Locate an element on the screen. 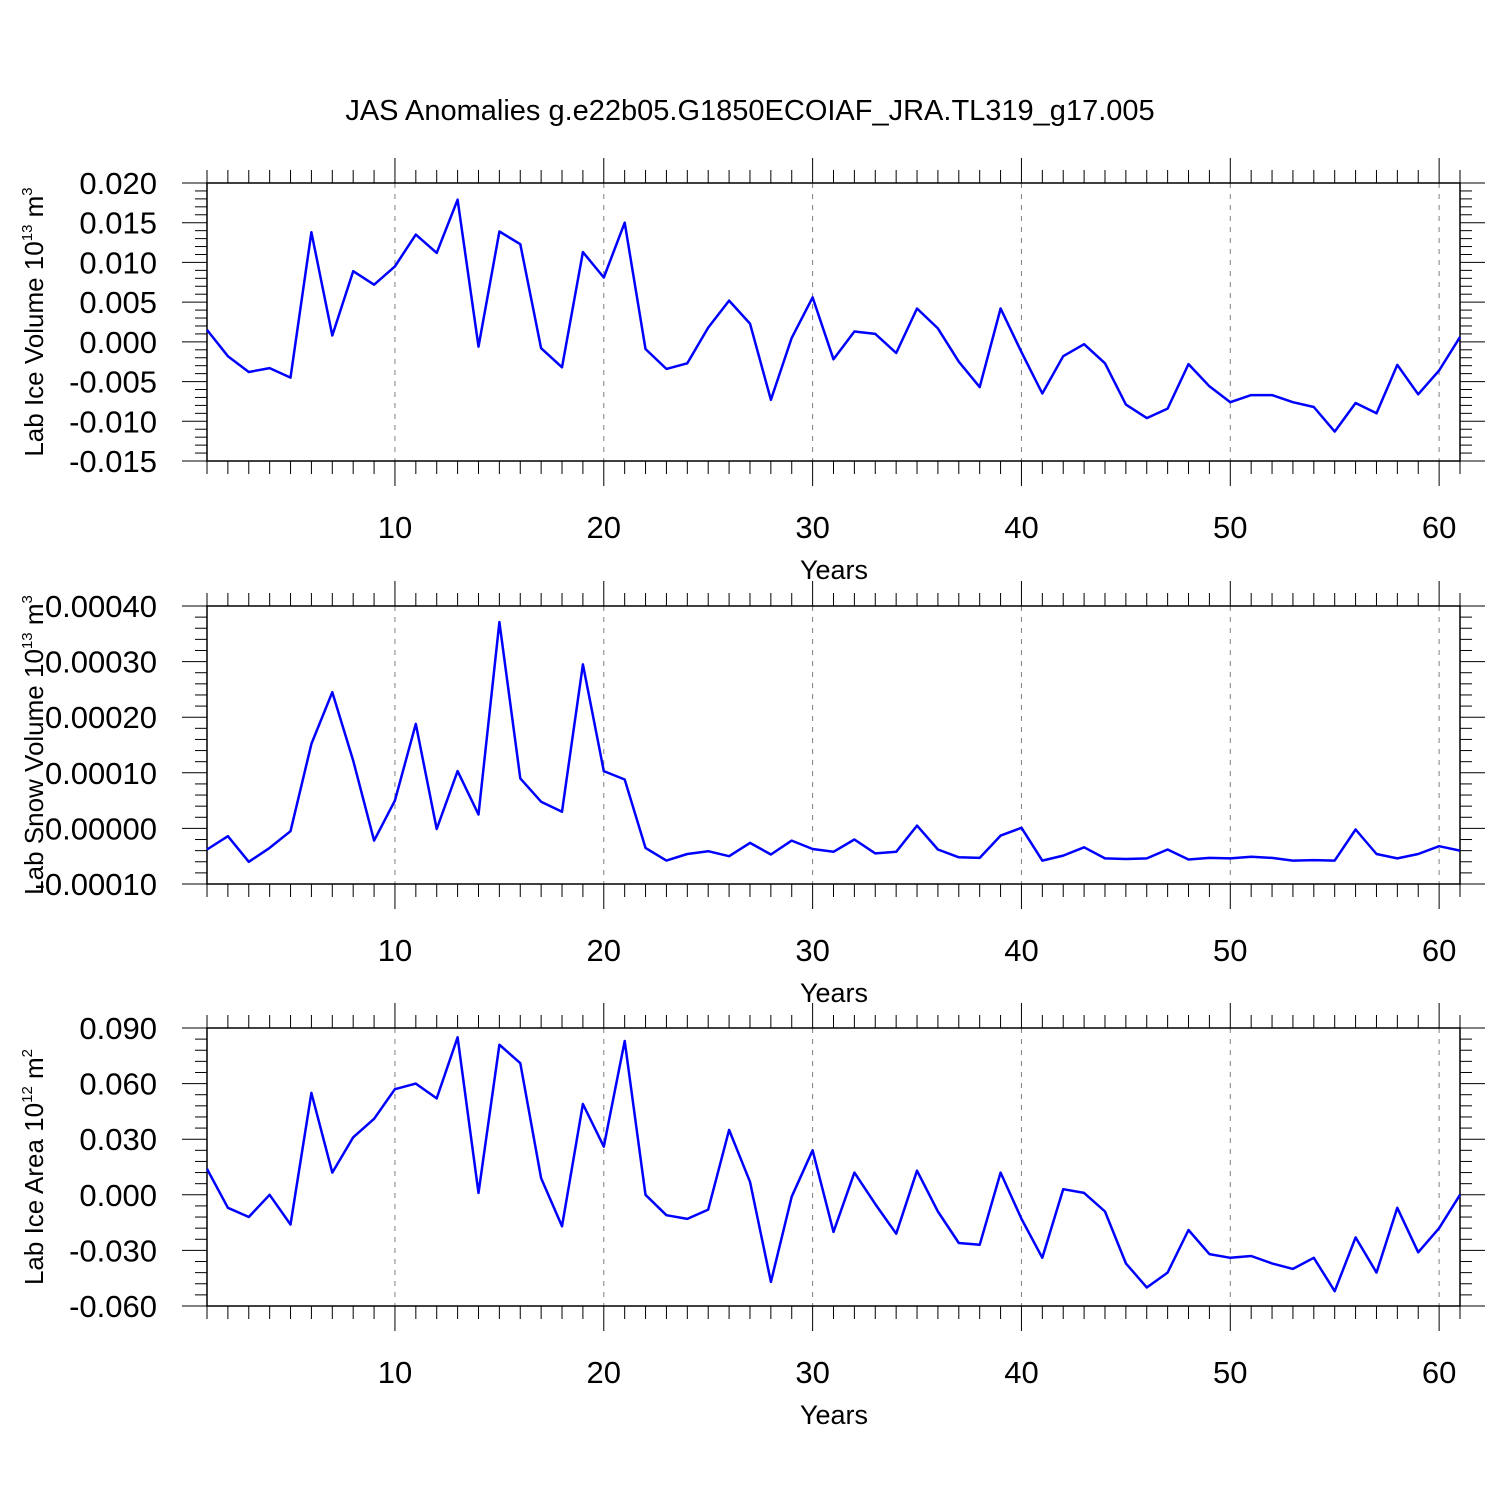  y-tick-label: 0.00010 is located at coordinates (101, 773).